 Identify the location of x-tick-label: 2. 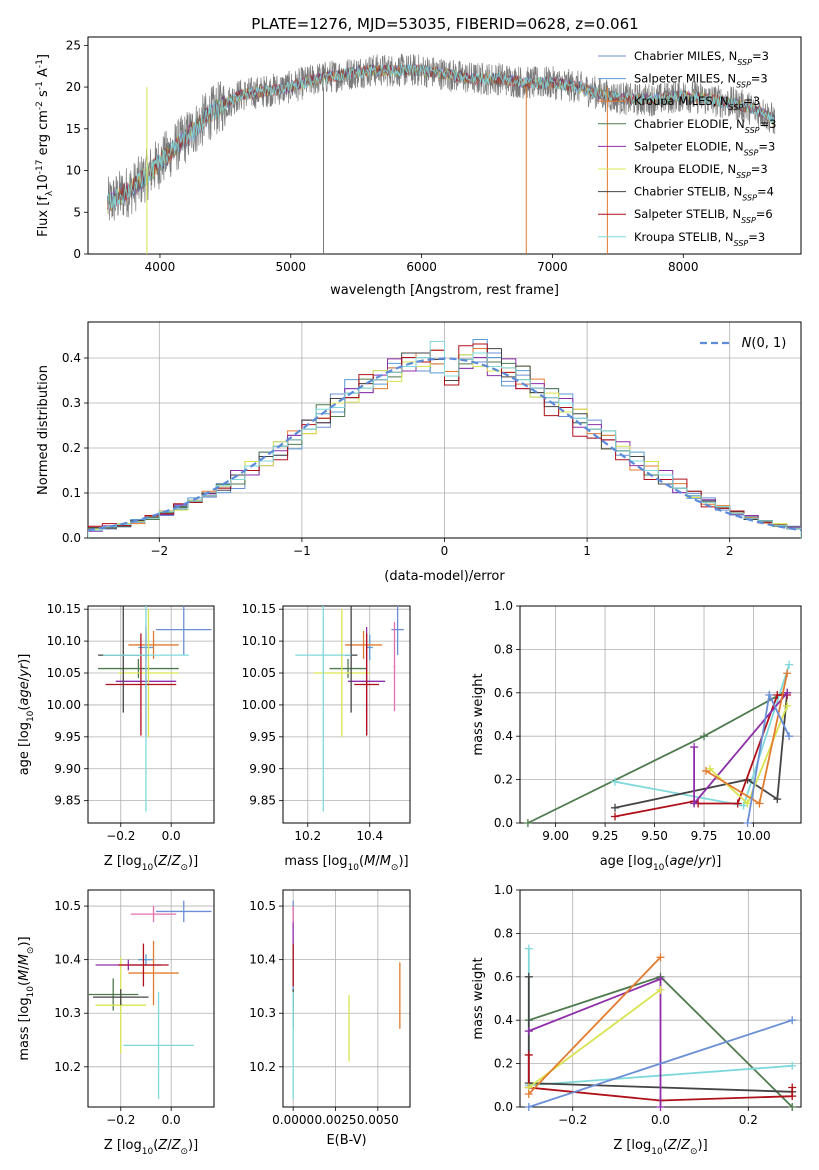
(730, 551).